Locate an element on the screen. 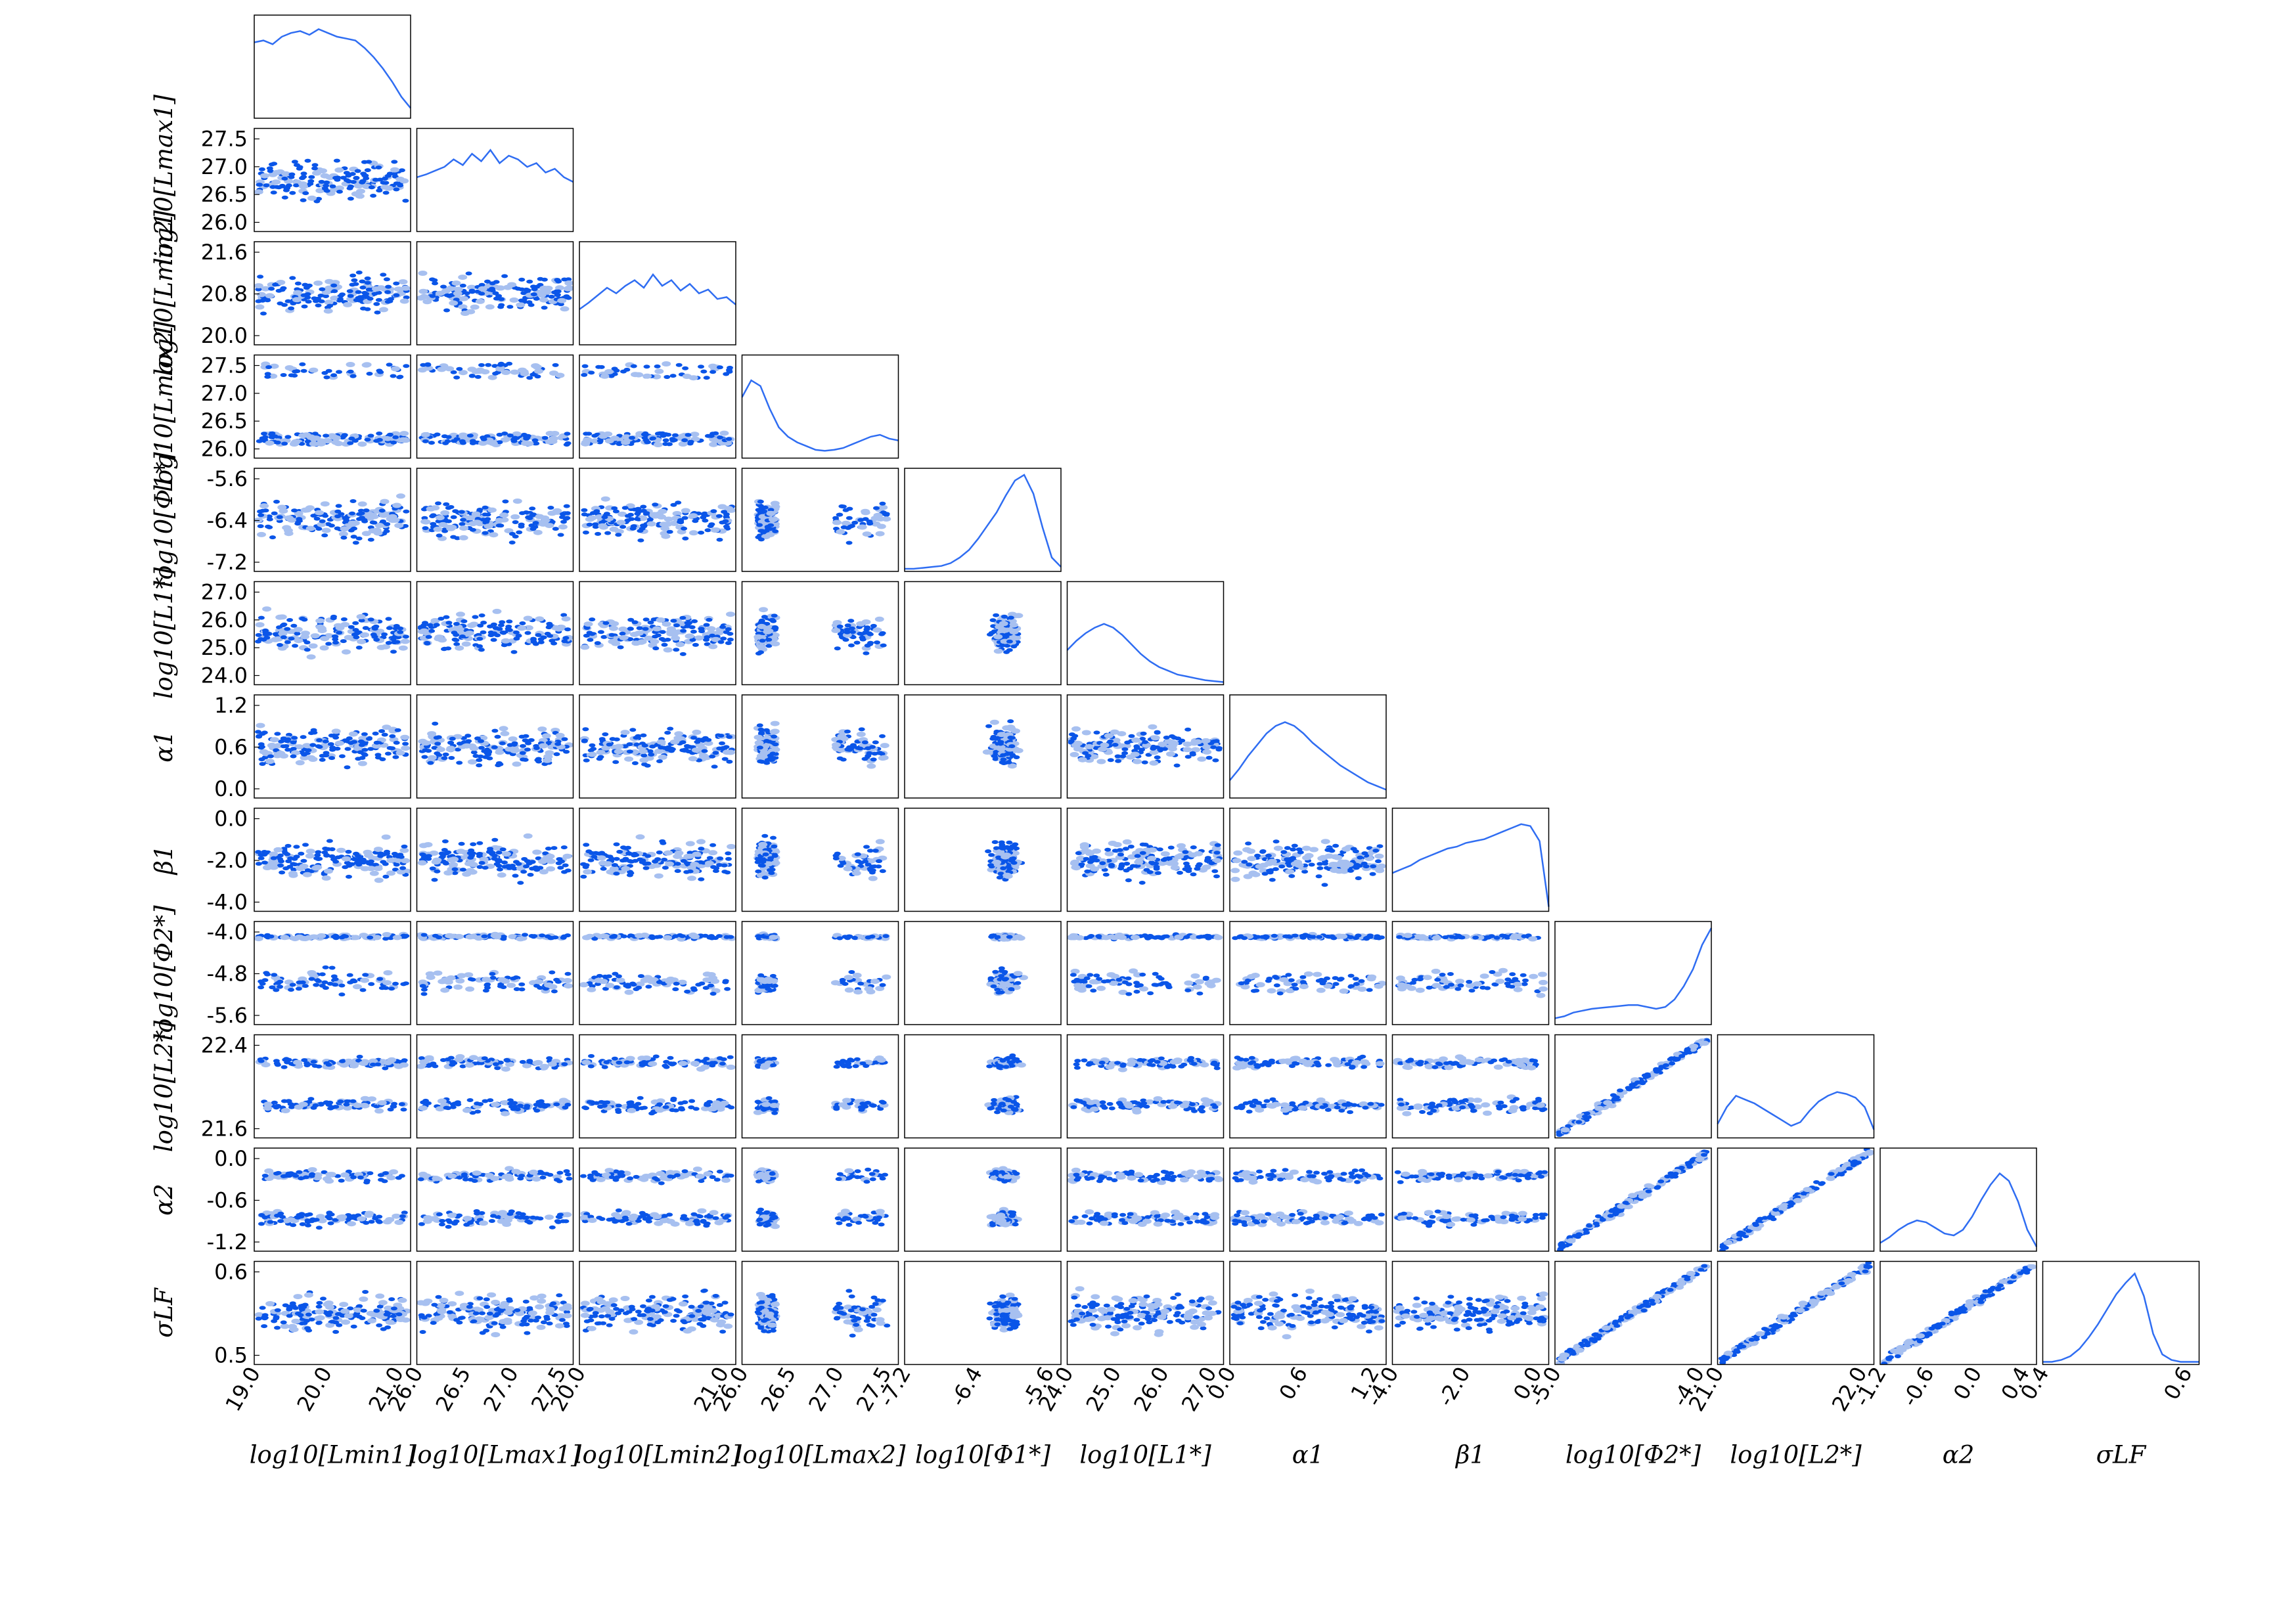 This screenshot has height=1619, width=2296. scatter-panel-log_Lmin2-vs-beta1 is located at coordinates (657, 859).